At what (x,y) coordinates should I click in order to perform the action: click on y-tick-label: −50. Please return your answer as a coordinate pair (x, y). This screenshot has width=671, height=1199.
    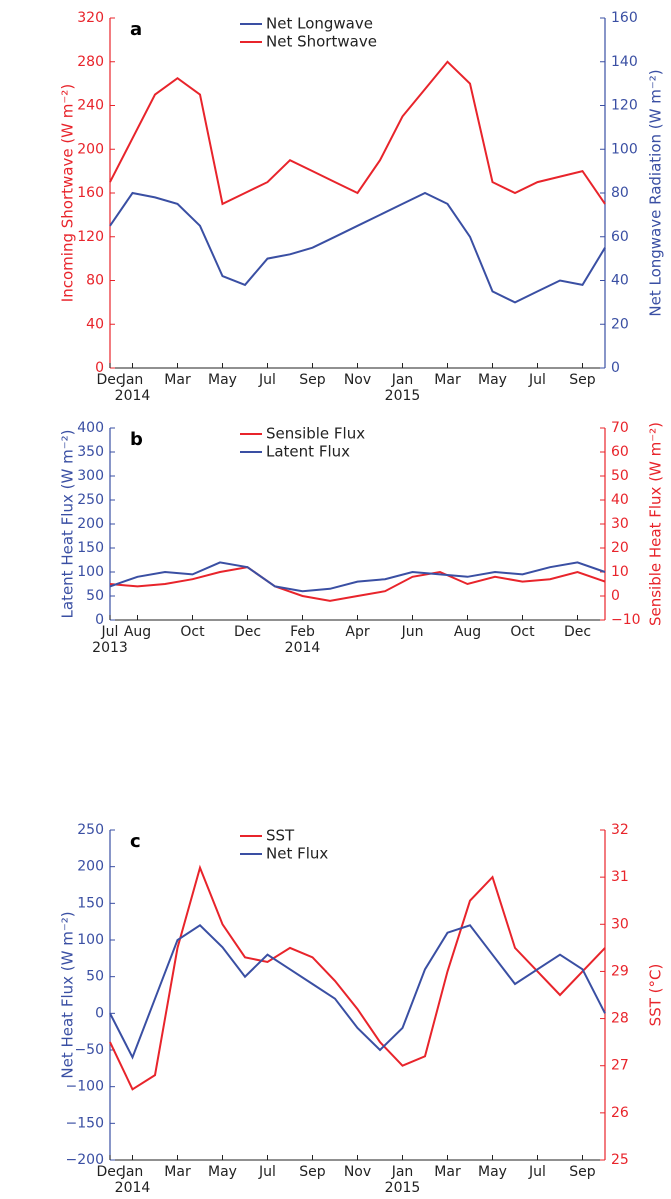
    Looking at the image, I should click on (89, 1050).